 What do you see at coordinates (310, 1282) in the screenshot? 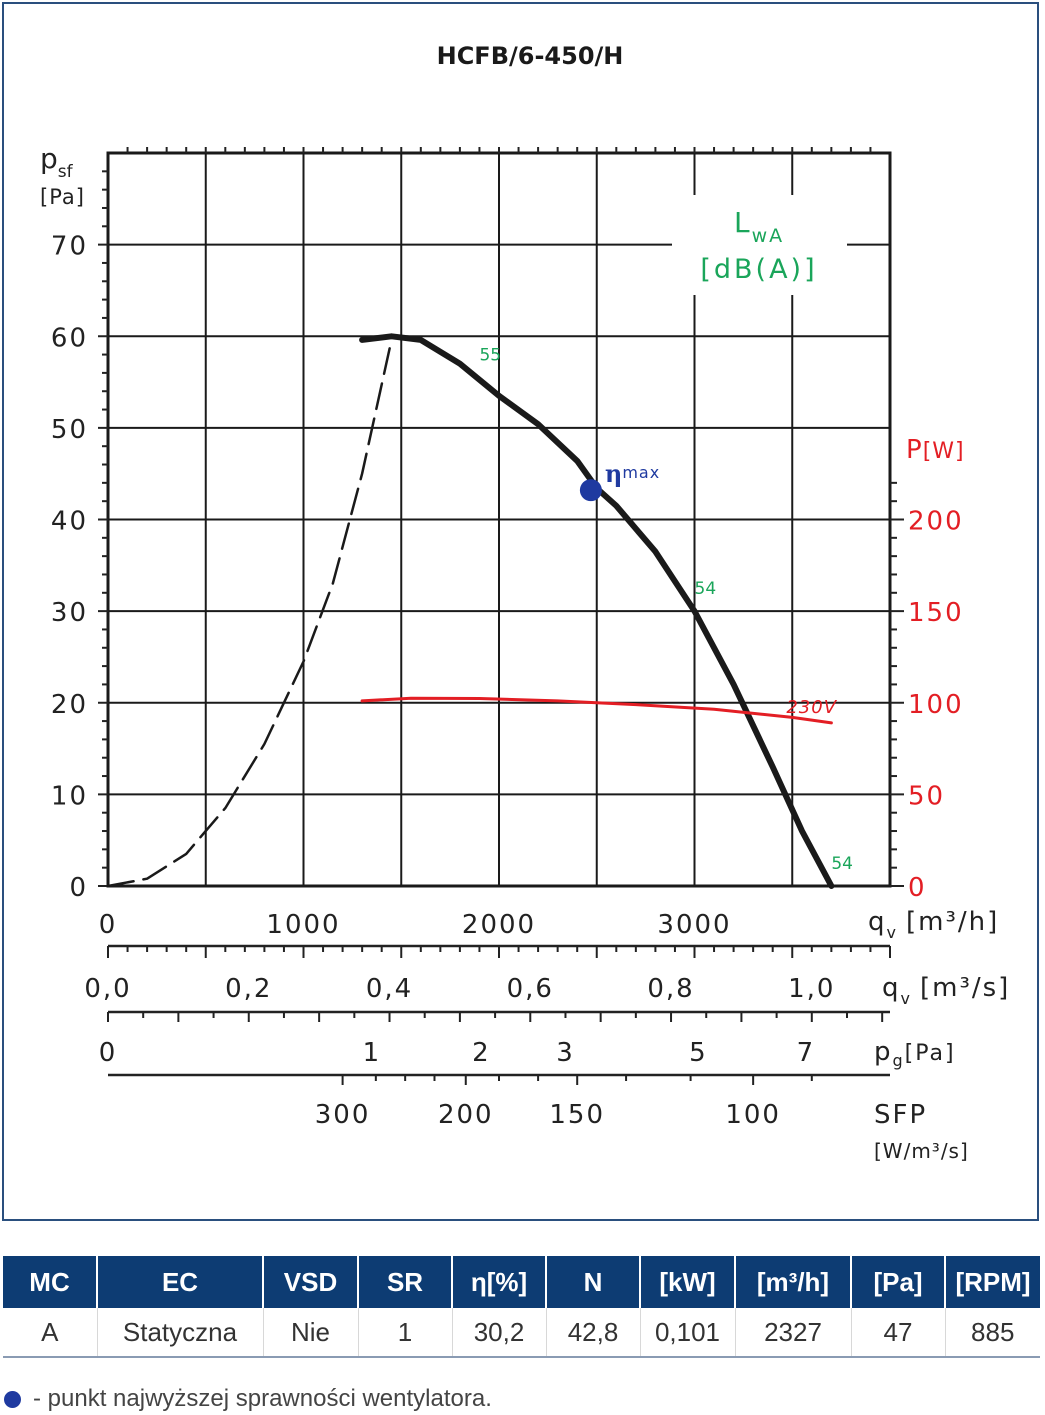
I see `header-vsd: VSD` at bounding box center [310, 1282].